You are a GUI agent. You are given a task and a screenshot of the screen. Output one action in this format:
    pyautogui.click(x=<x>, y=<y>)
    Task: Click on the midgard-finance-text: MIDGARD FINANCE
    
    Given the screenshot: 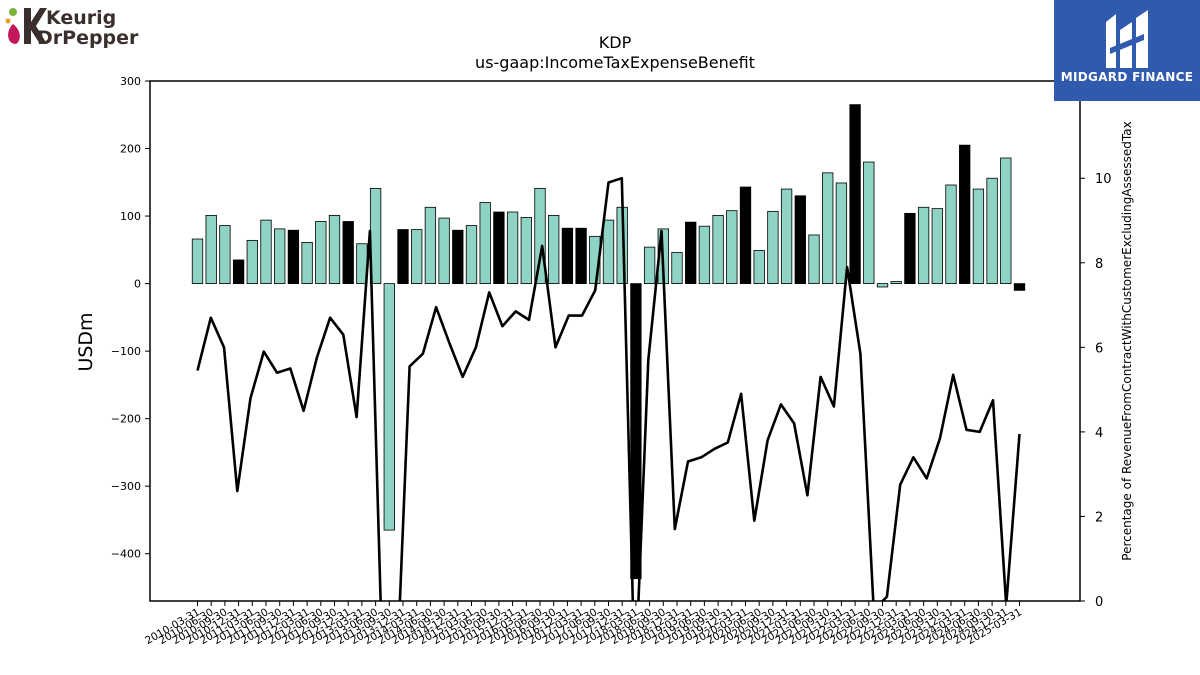 What is the action you would take?
    pyautogui.click(x=1127, y=77)
    